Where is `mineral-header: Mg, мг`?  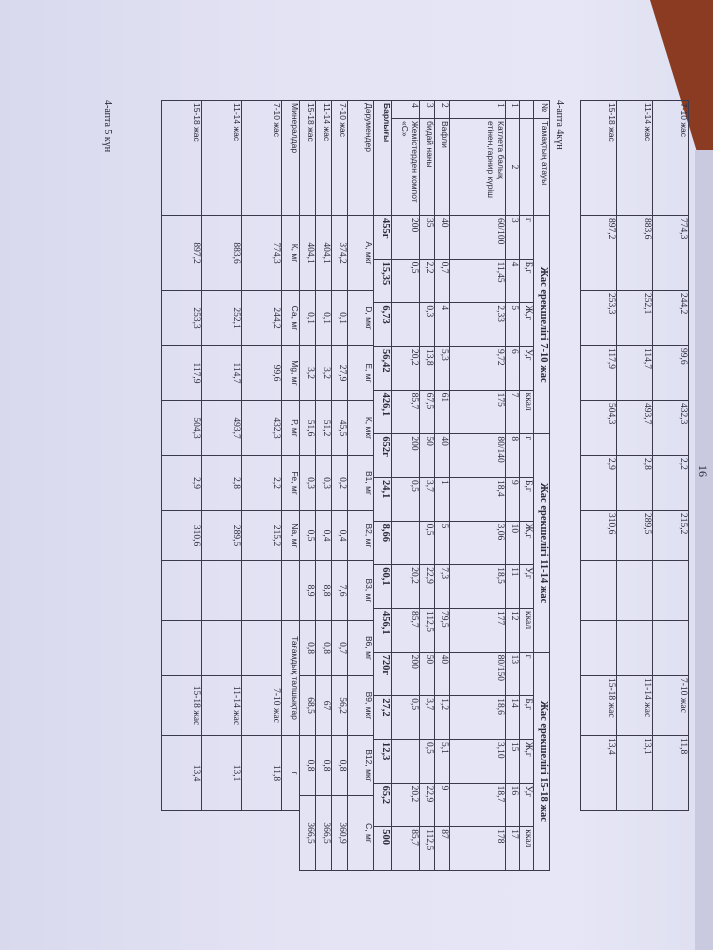
mineral-header: Mg, мг is located at coordinates (290, 373).